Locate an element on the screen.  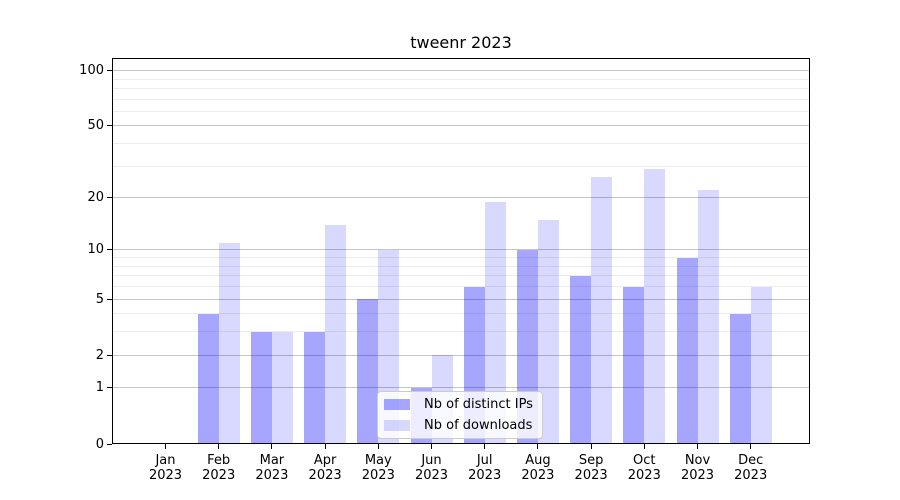
x-tick-label: Feb 2023 is located at coordinates (219, 468).